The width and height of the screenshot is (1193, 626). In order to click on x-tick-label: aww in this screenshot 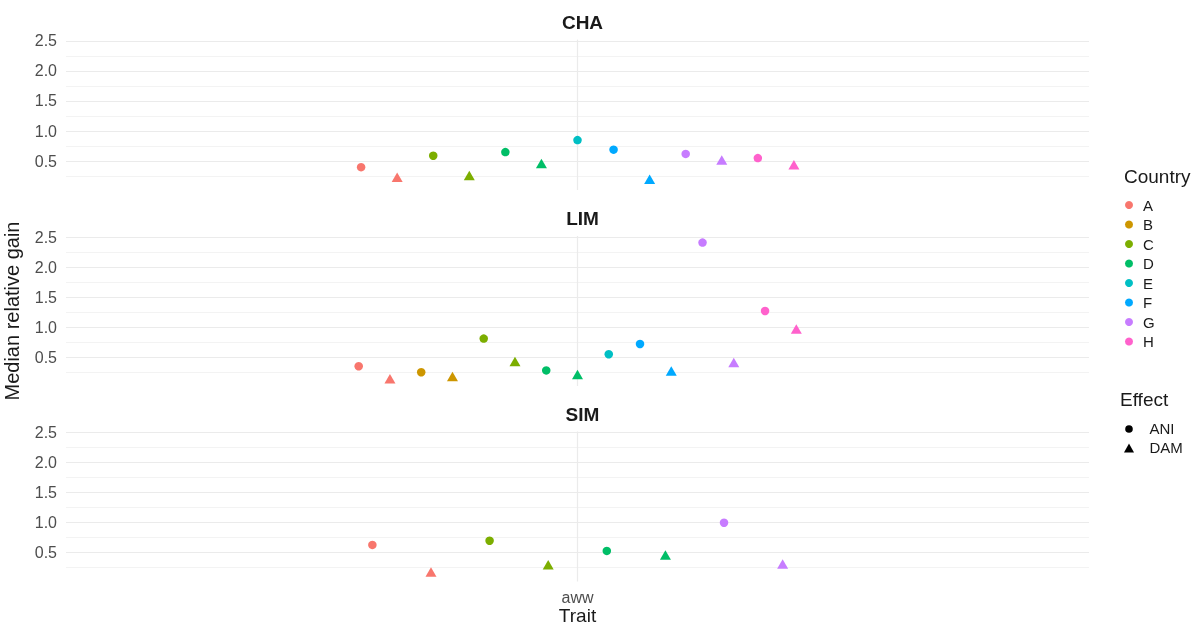, I will do `click(577, 597)`.